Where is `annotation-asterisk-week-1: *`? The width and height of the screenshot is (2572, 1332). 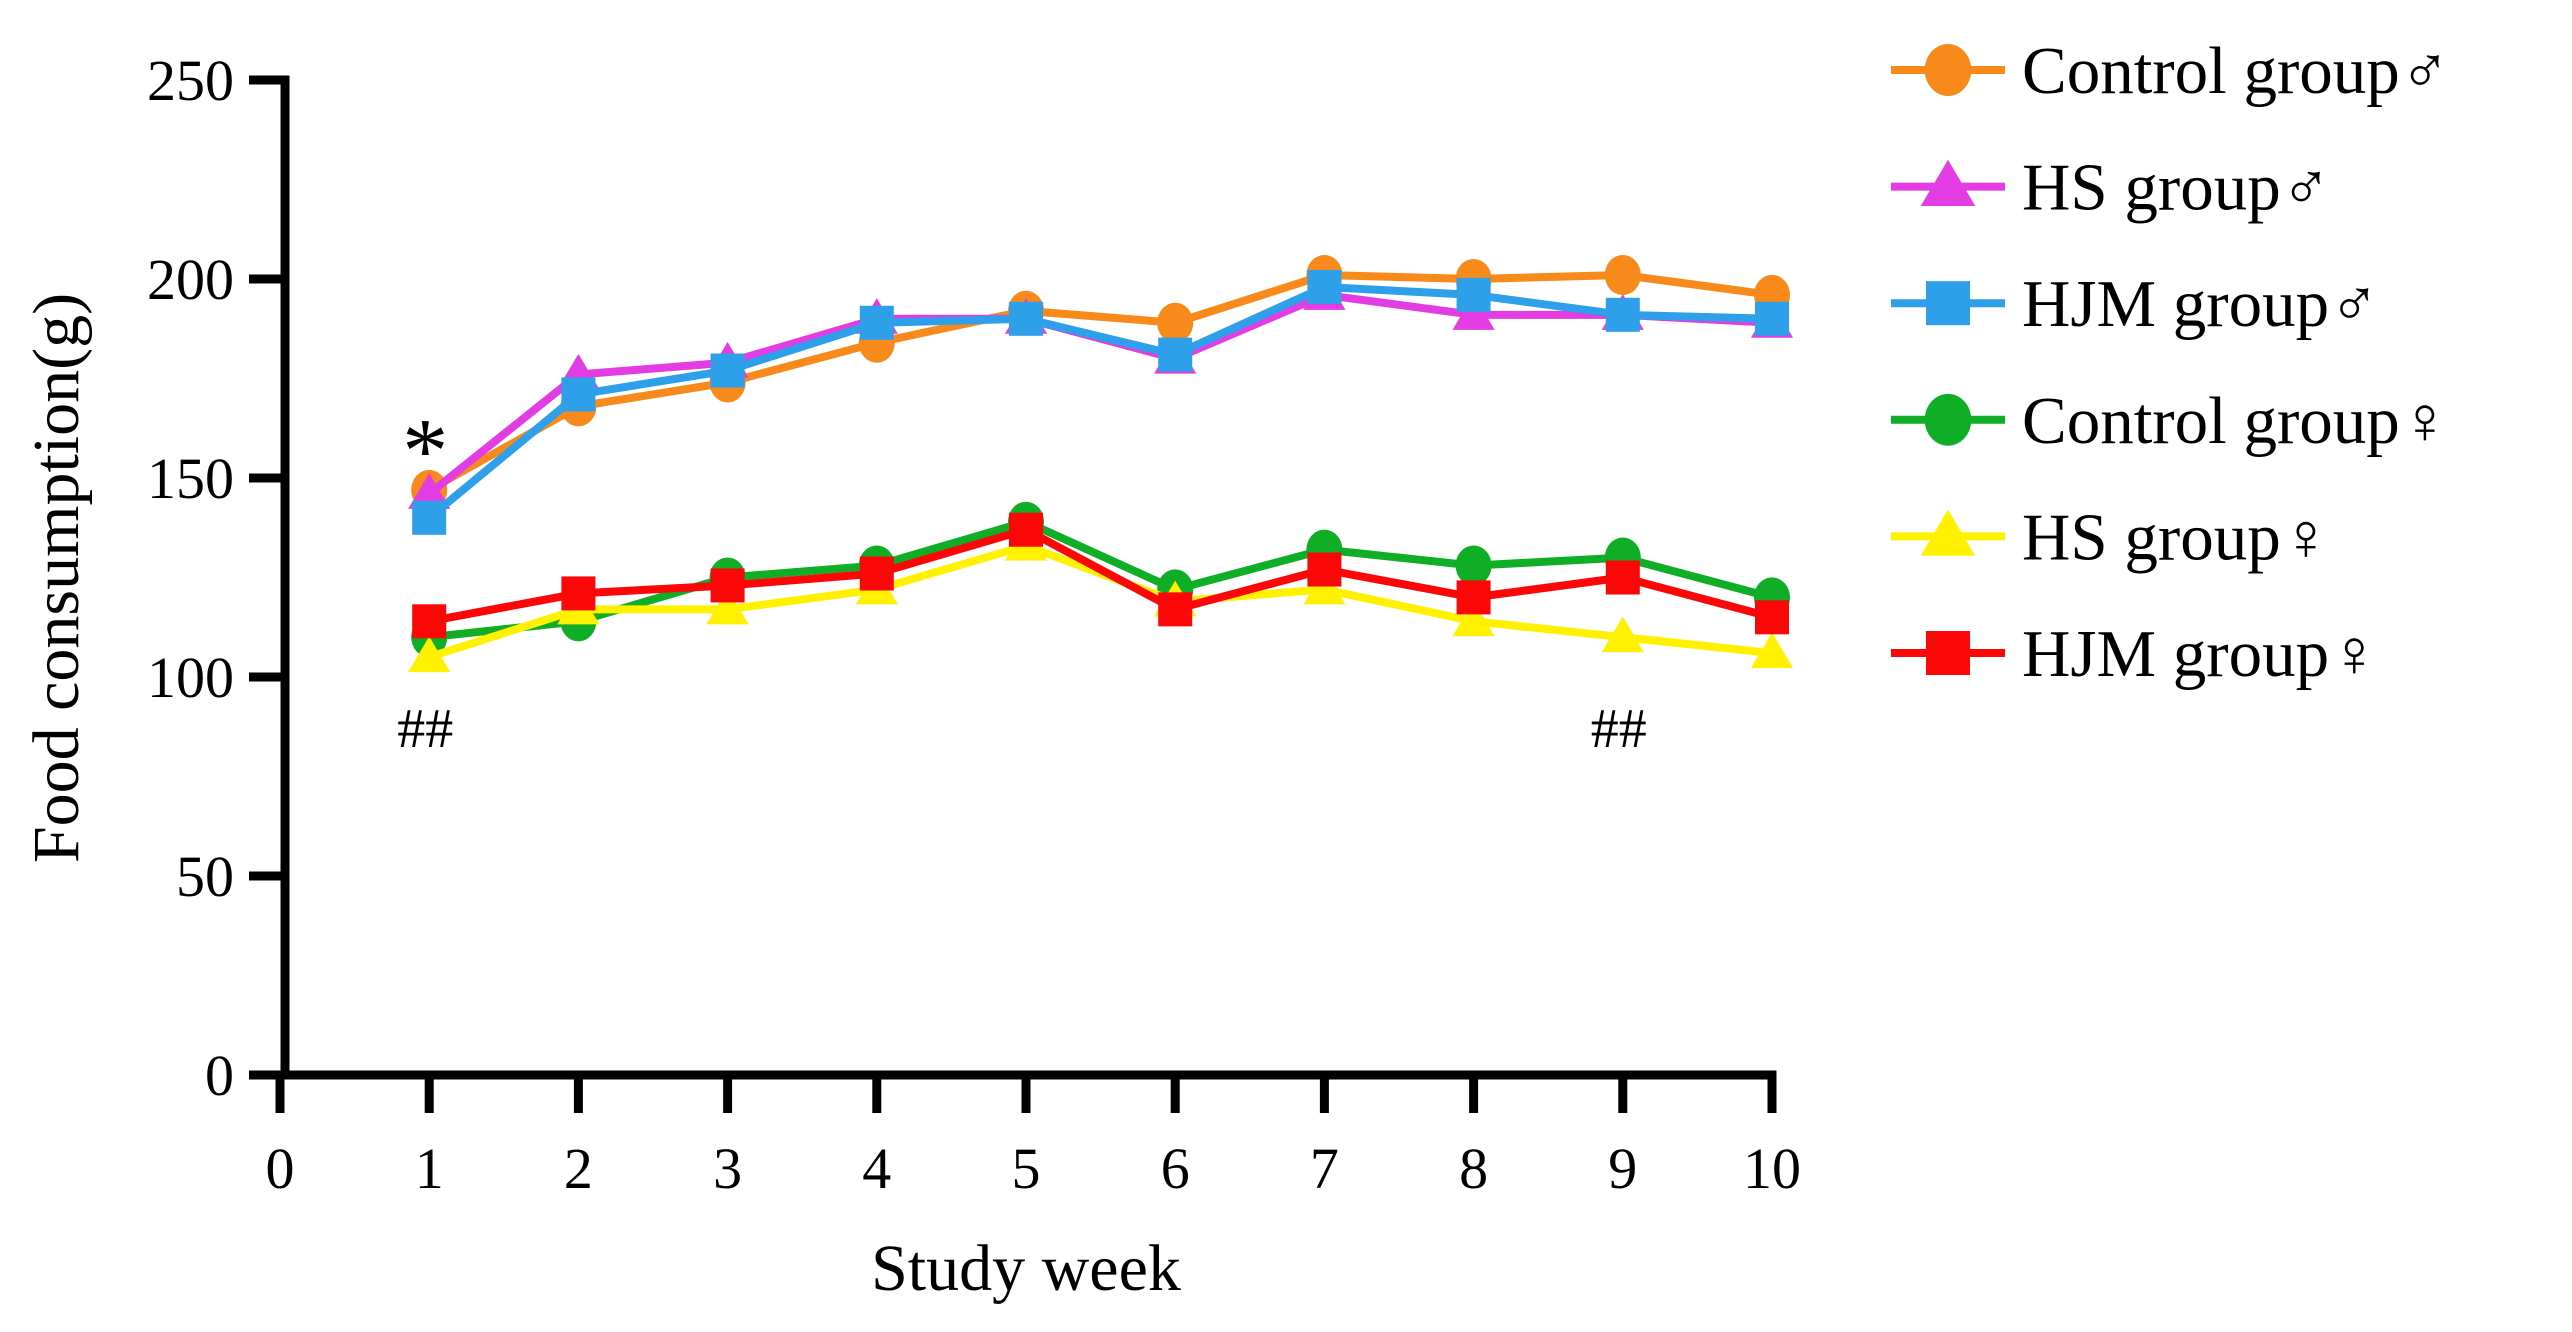
annotation-asterisk-week-1: * is located at coordinates (425, 450).